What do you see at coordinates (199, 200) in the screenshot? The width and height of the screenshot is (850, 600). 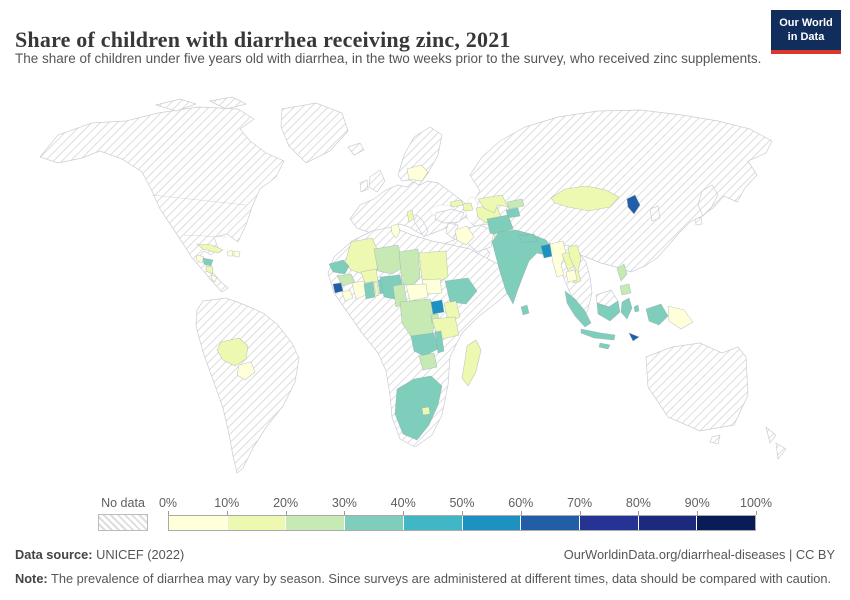 I see `us-canada-border` at bounding box center [199, 200].